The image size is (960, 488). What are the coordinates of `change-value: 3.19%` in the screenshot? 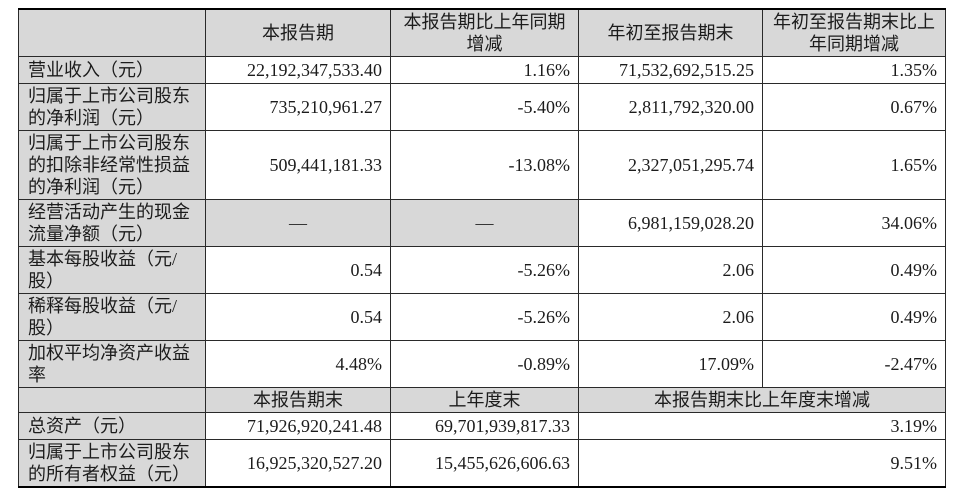 It's located at (762, 426).